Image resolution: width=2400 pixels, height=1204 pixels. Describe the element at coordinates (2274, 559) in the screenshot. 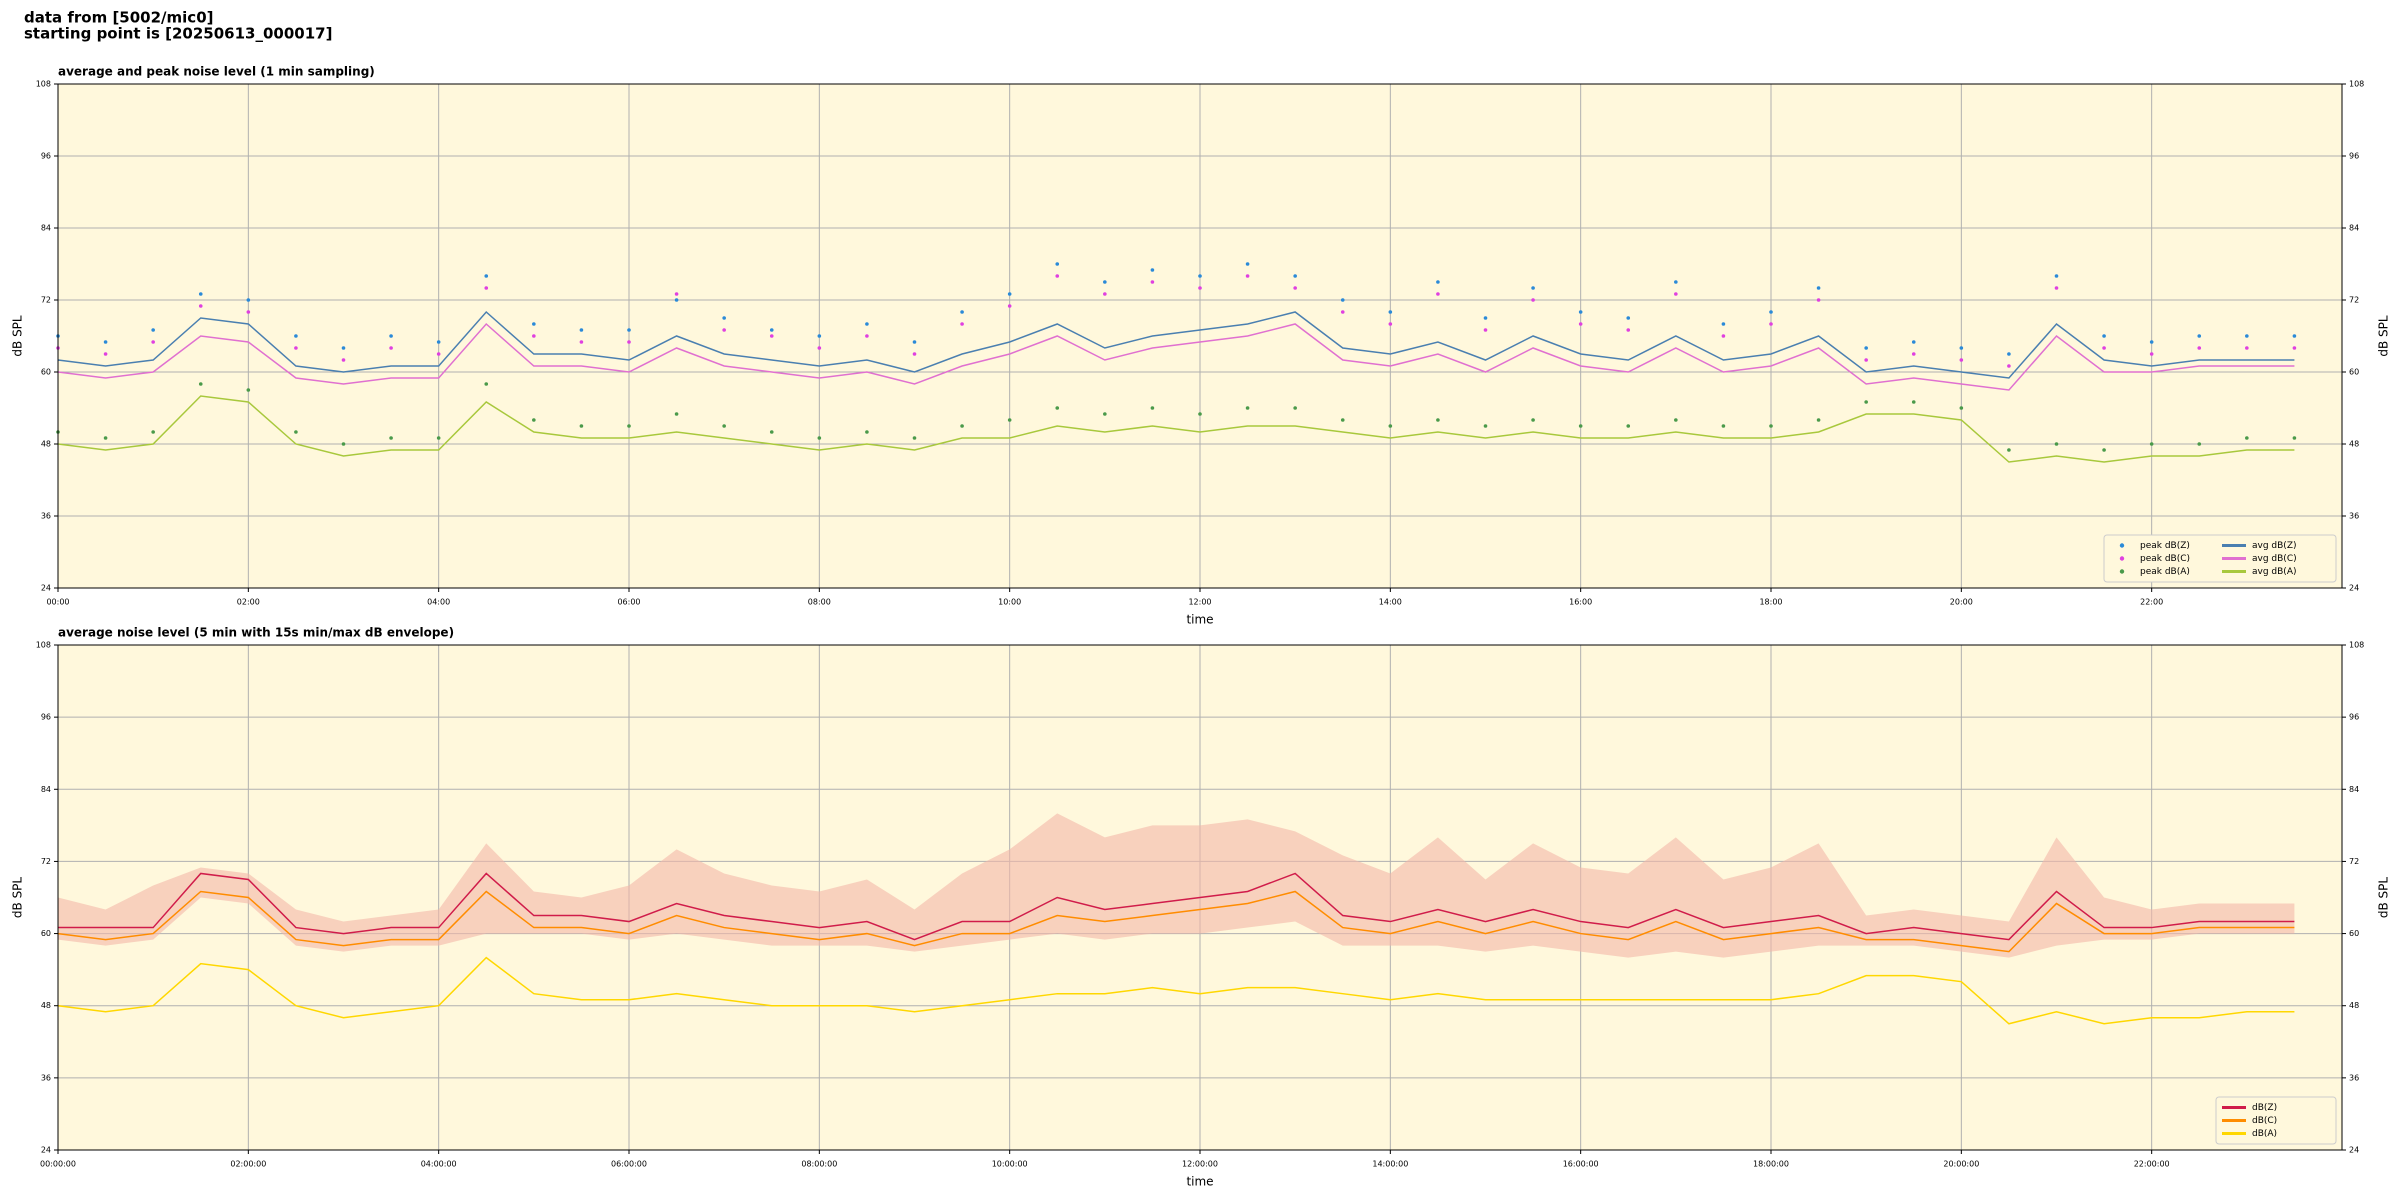

I see `legend-label: avg dB(C)` at that location.